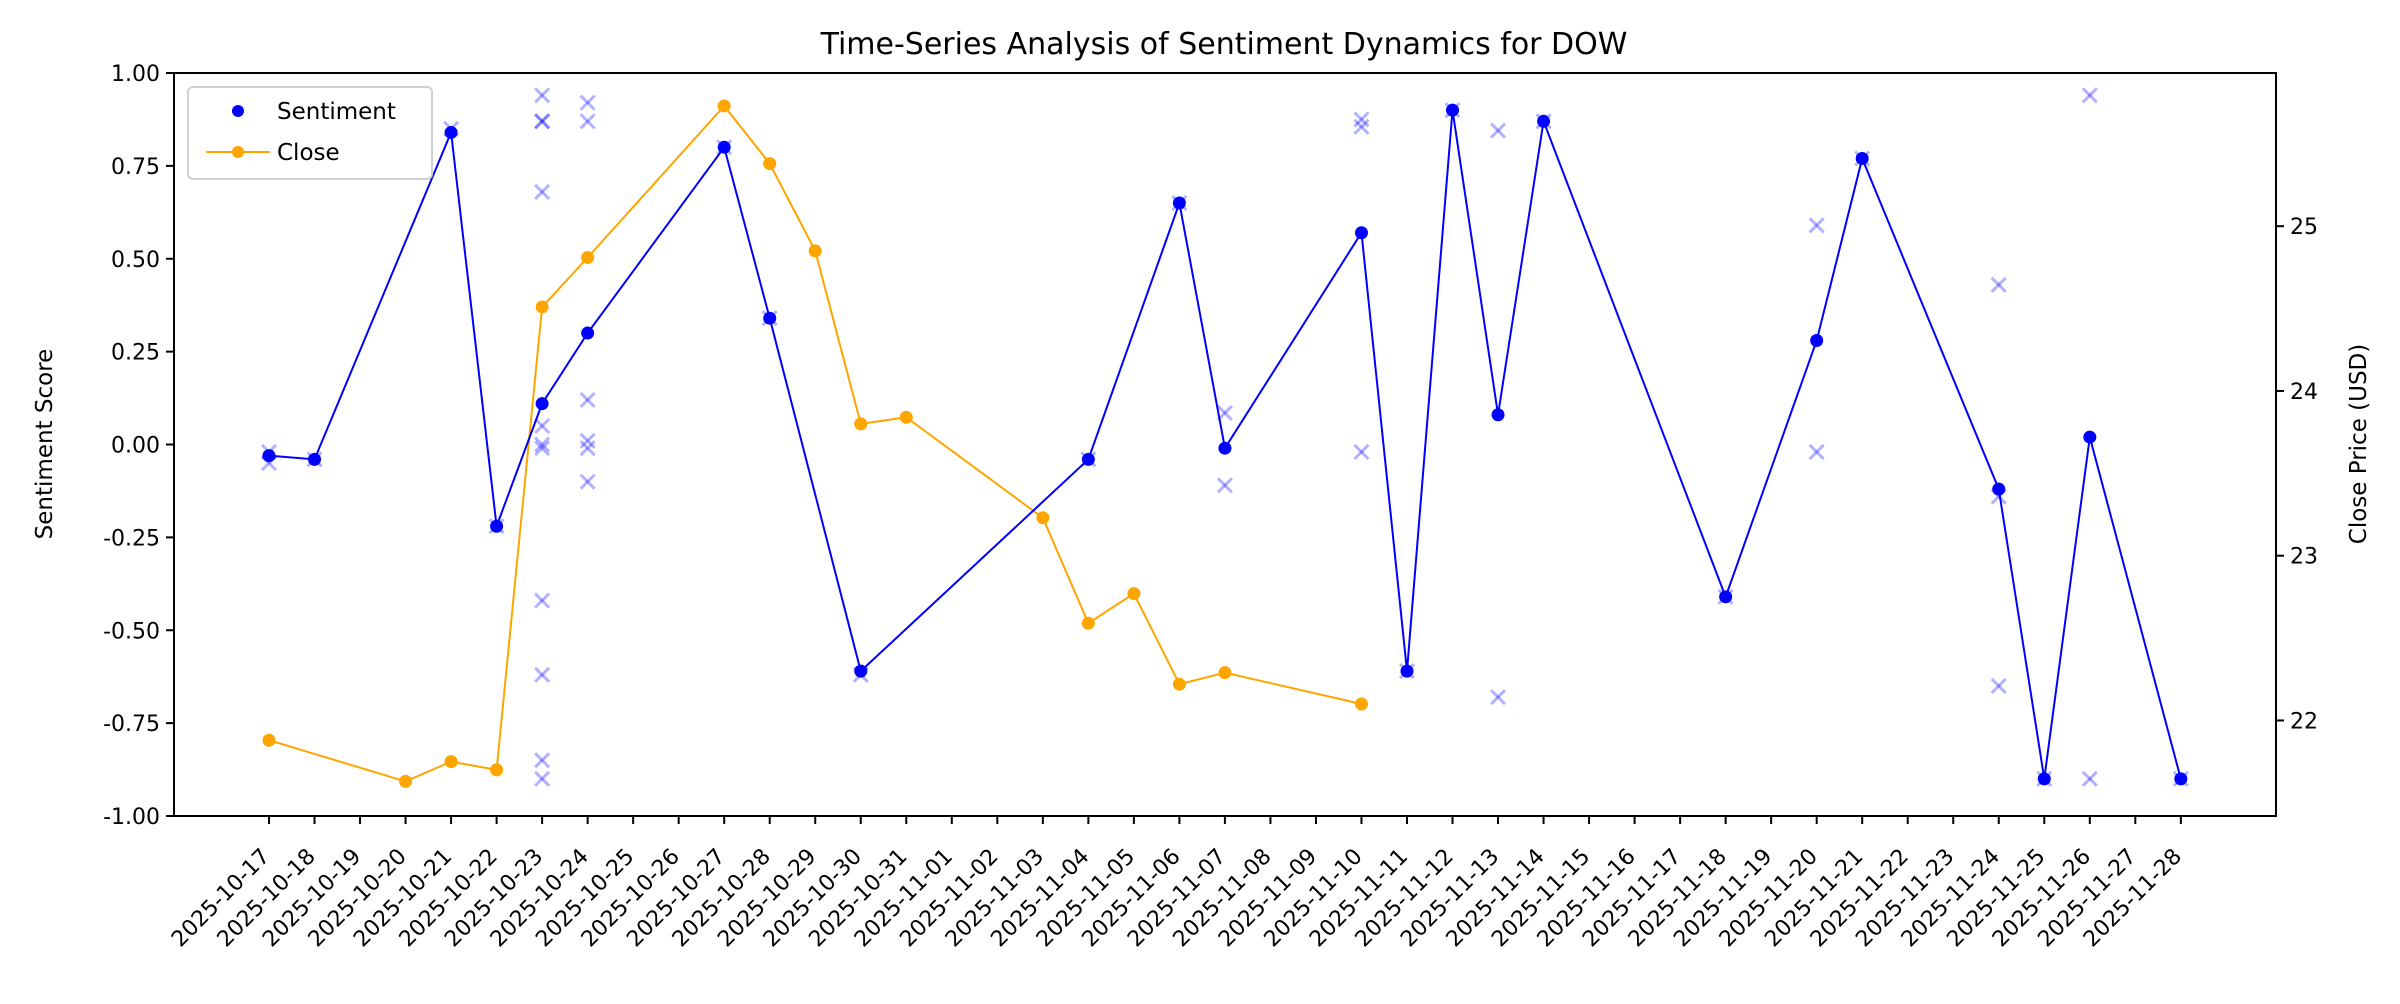  I want to click on y-tick-label: -0.75, so click(131, 724).